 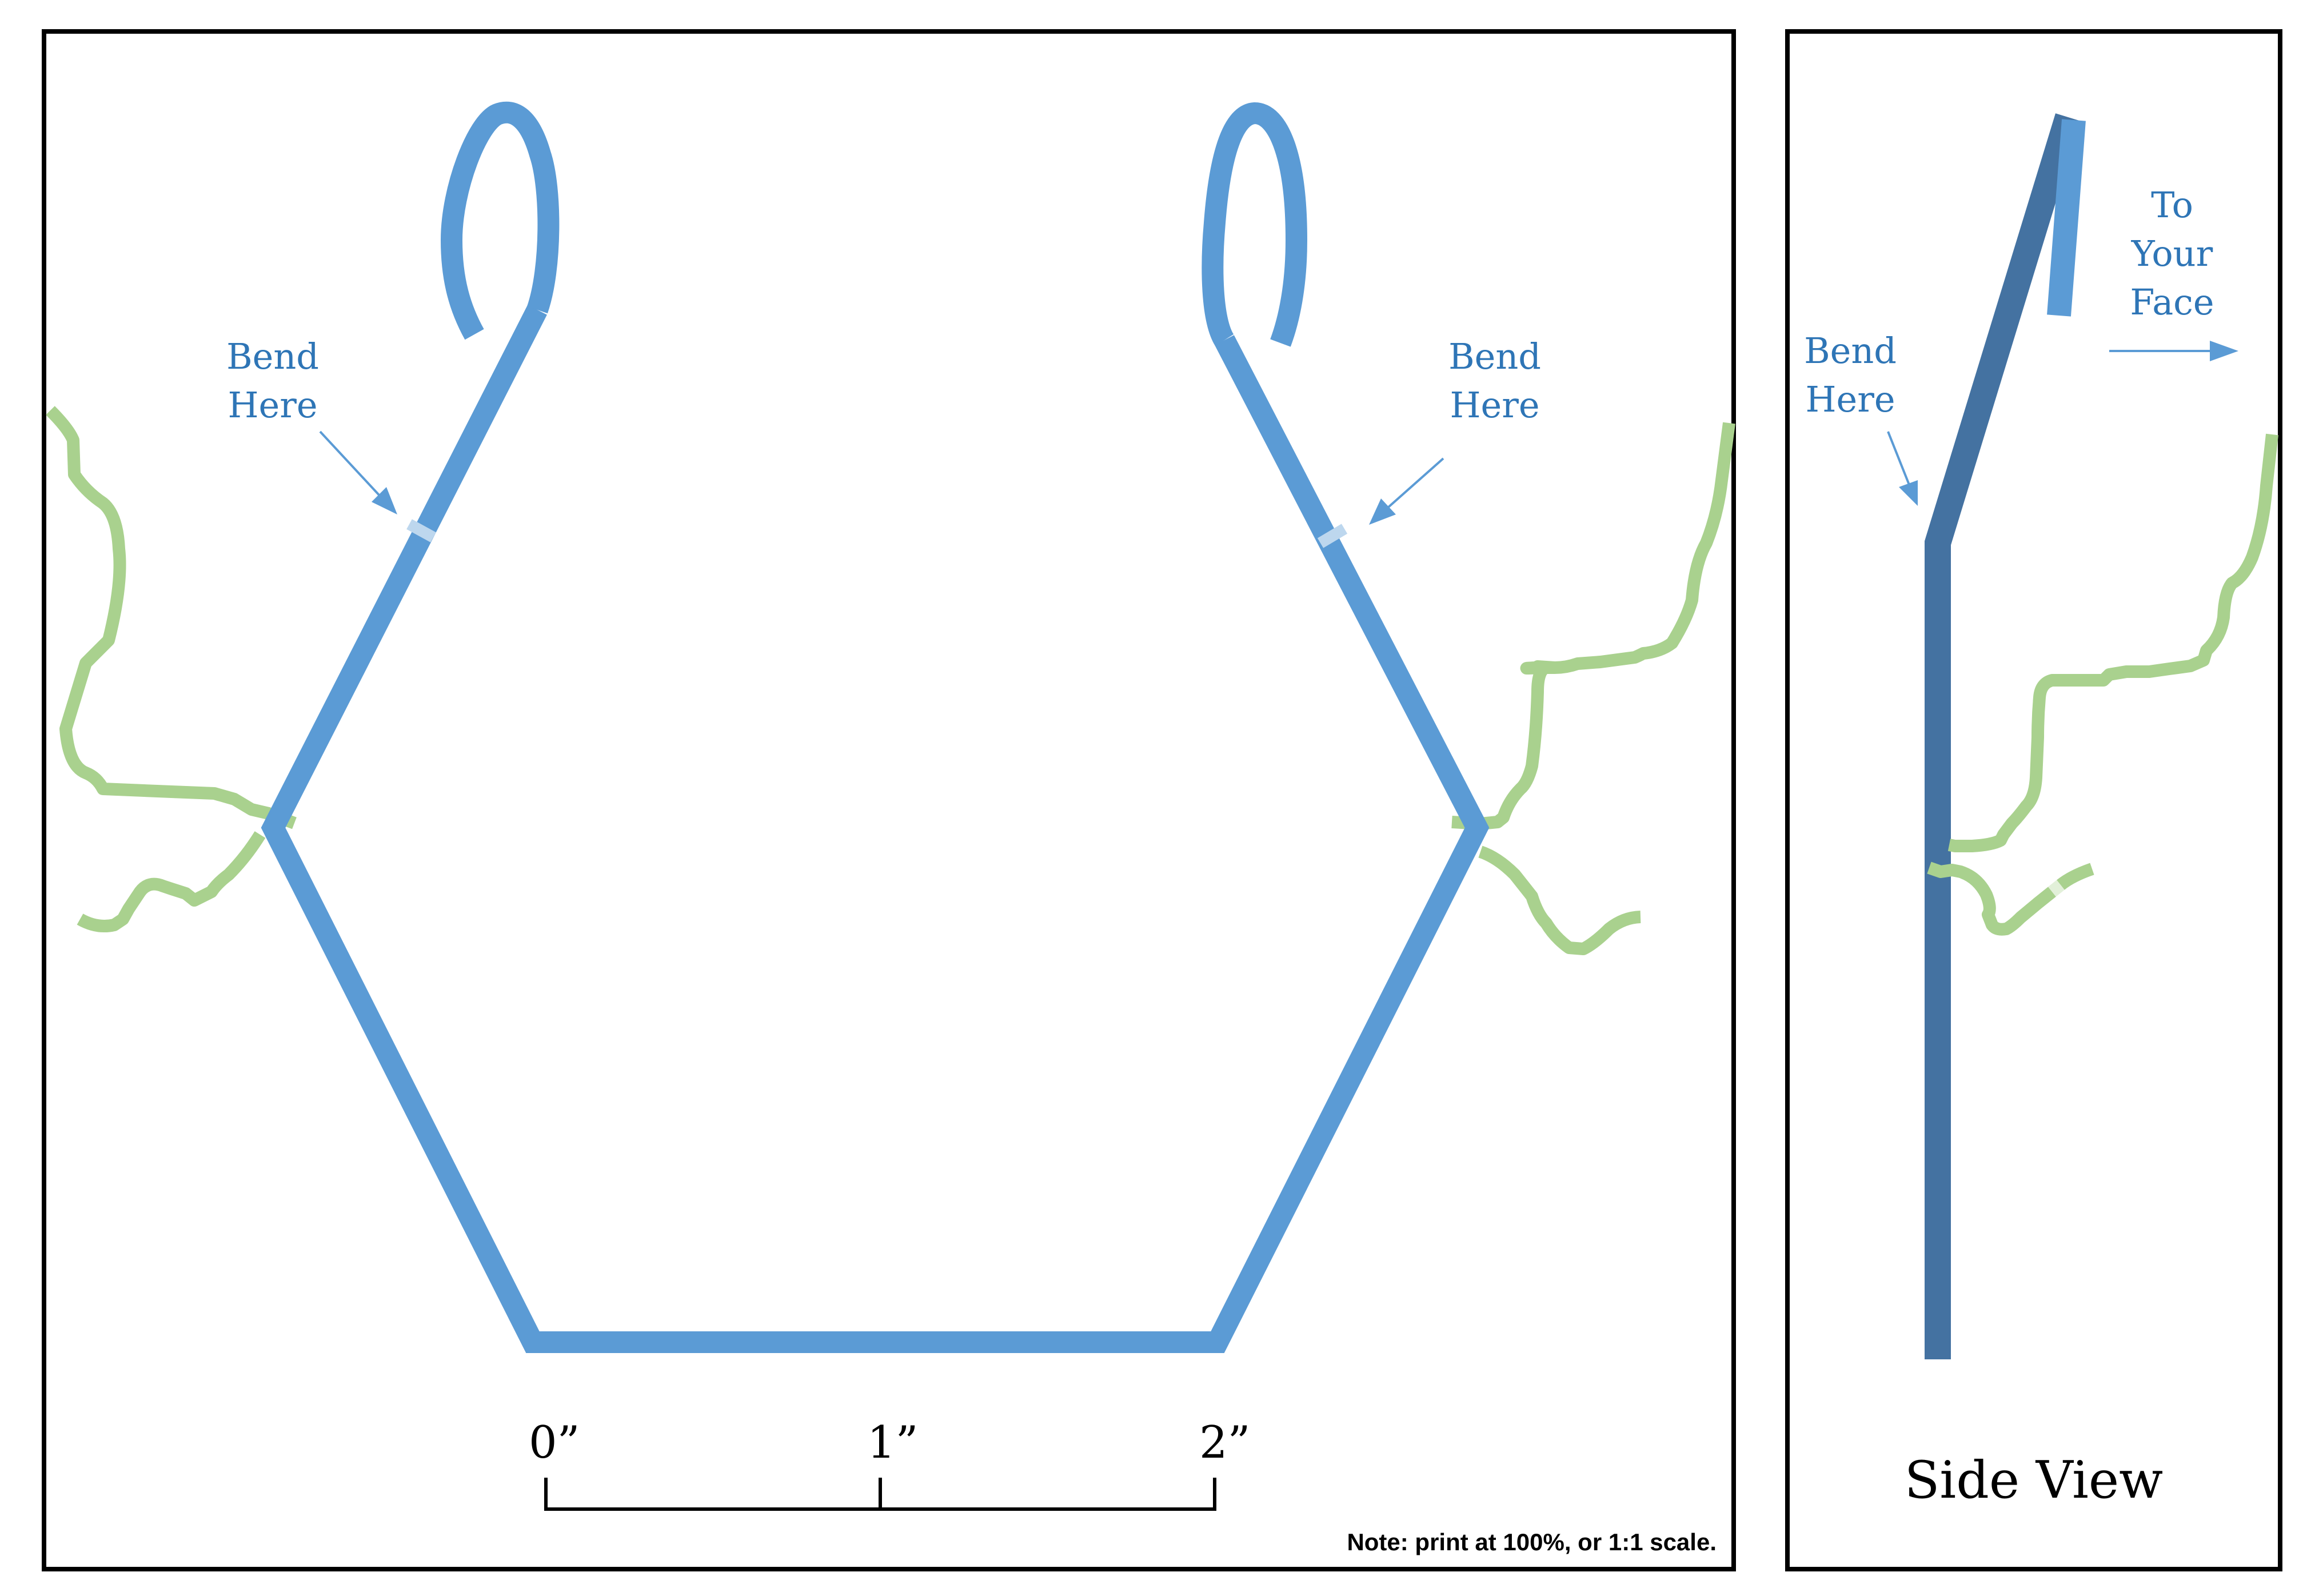 I want to click on right-string-drop, so click(x=1503, y=745).